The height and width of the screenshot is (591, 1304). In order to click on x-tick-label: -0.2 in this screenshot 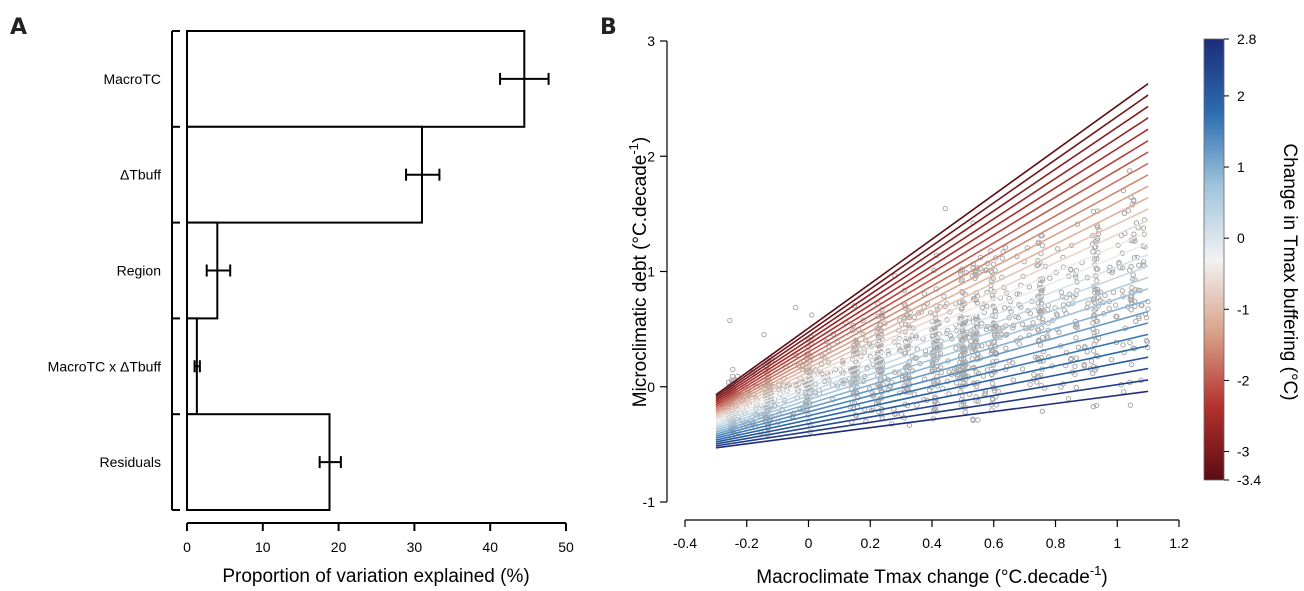, I will do `click(747, 543)`.